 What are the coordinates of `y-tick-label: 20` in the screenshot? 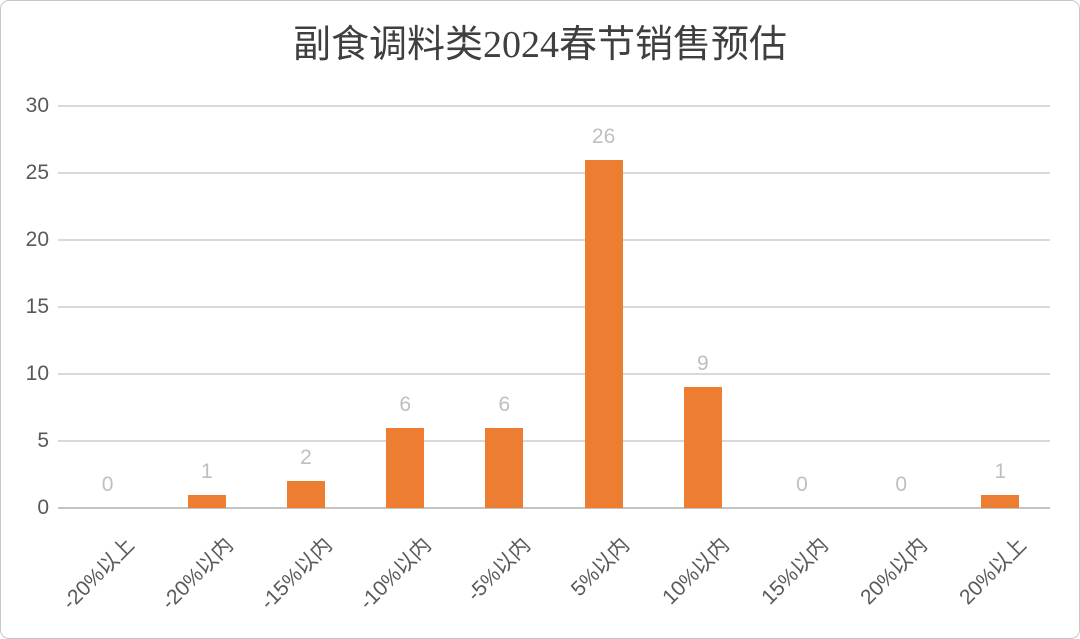 It's located at (37, 239).